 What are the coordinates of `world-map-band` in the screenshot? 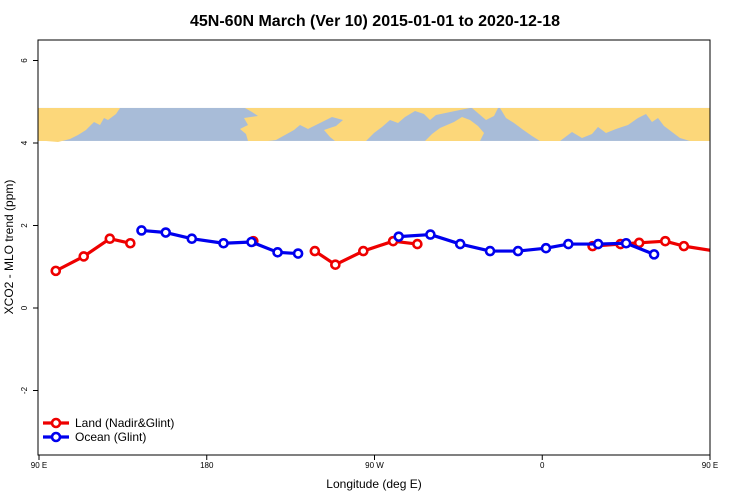 It's located at (374, 124).